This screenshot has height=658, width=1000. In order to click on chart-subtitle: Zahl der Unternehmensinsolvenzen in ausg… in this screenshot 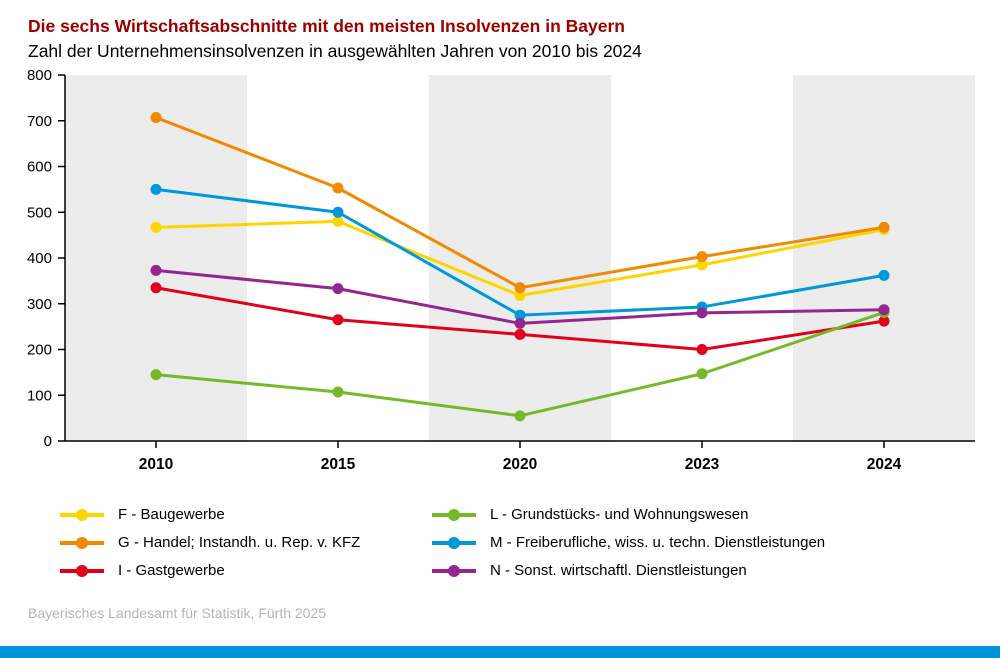, I will do `click(335, 50)`.